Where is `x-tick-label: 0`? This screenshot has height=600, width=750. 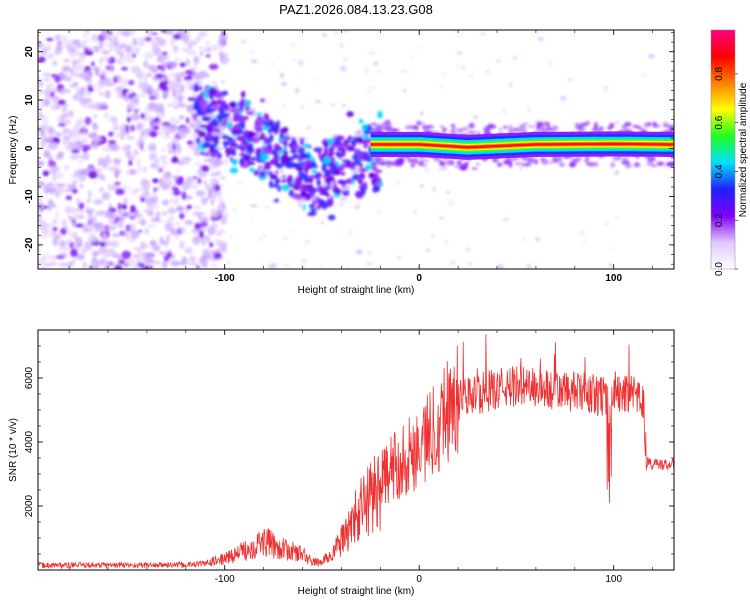 x-tick-label: 0 is located at coordinates (419, 579).